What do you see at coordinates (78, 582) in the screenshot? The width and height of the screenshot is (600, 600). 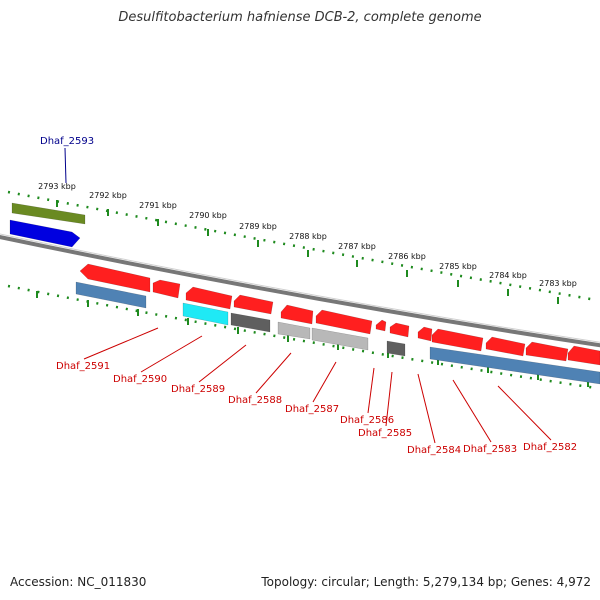 I see `accession-text: Accession: NC_011830` at bounding box center [78, 582].